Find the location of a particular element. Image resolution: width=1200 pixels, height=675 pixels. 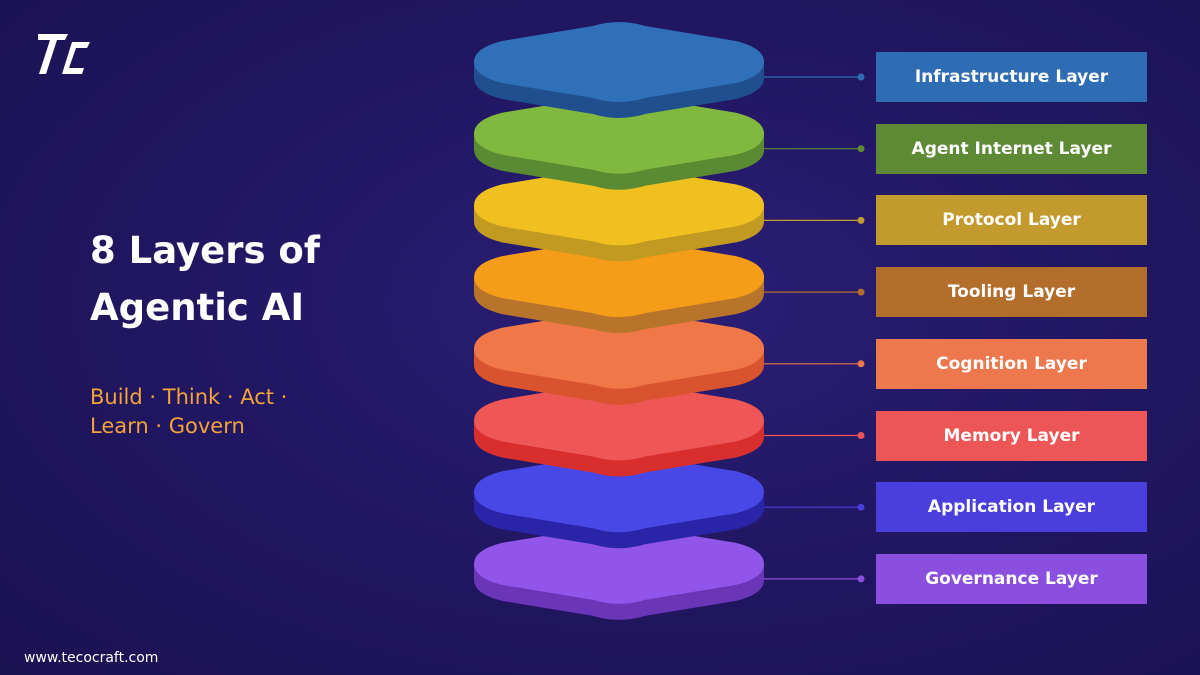

layer-label: Infrastructure Layer is located at coordinates (1011, 77).